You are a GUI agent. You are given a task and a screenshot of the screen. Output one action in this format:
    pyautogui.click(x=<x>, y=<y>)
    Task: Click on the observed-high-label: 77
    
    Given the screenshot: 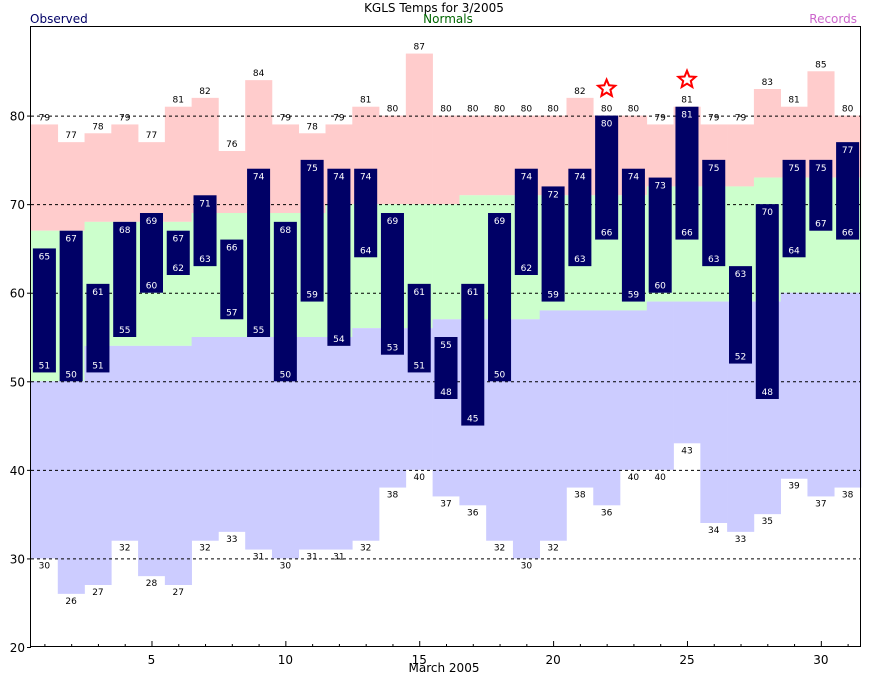 What is the action you would take?
    pyautogui.click(x=847, y=151)
    